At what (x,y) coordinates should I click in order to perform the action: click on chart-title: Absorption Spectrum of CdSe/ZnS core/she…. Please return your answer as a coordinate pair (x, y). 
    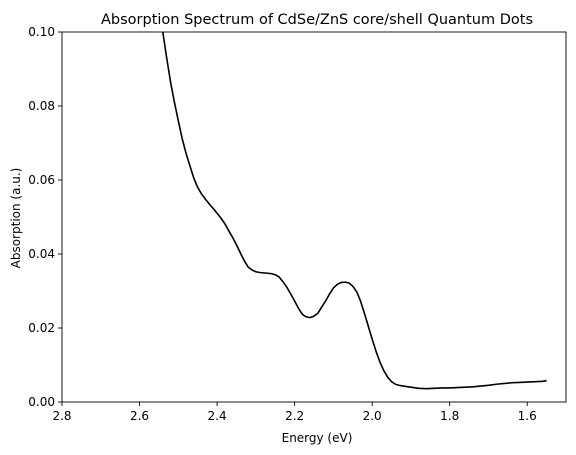
    Looking at the image, I should click on (317, 20).